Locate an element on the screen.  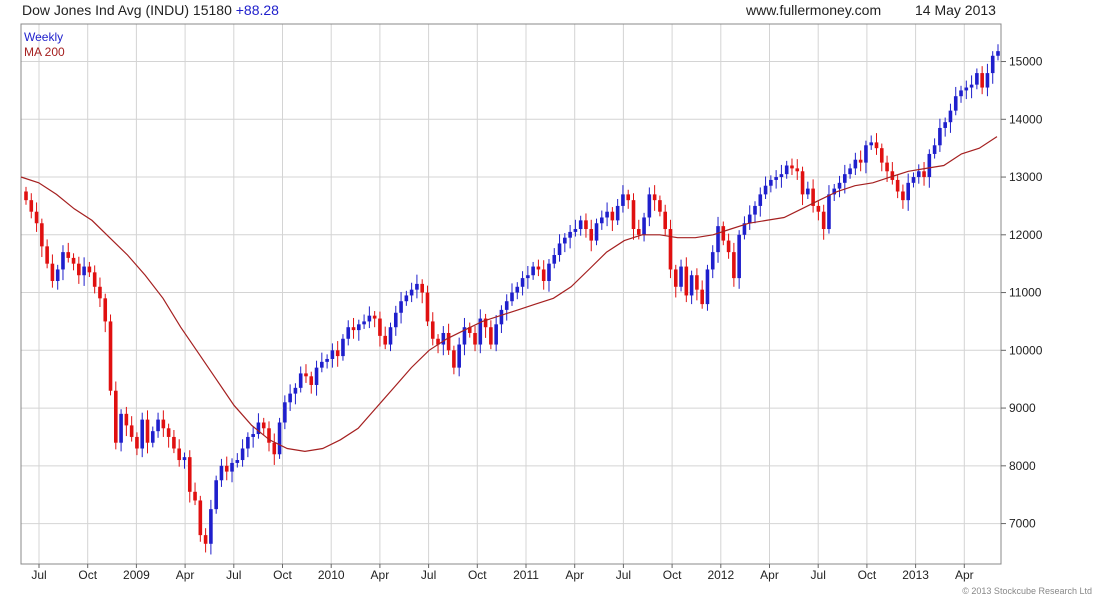
y-tick-label: 7000 is located at coordinates (1022, 524).